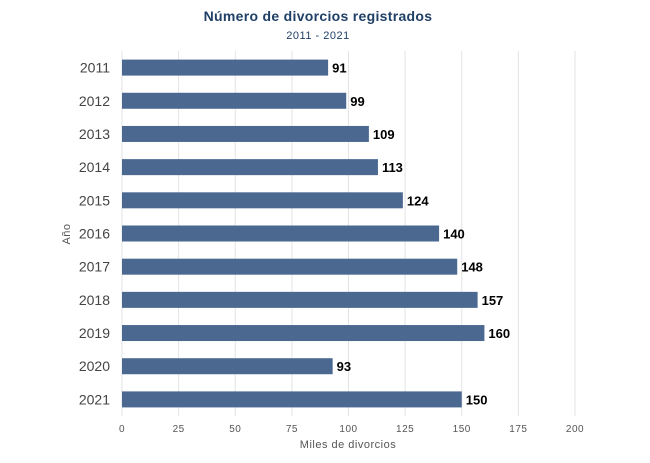 This screenshot has width=650, height=463. Describe the element at coordinates (179, 429) in the screenshot. I see `x-tick-label: 25` at that location.